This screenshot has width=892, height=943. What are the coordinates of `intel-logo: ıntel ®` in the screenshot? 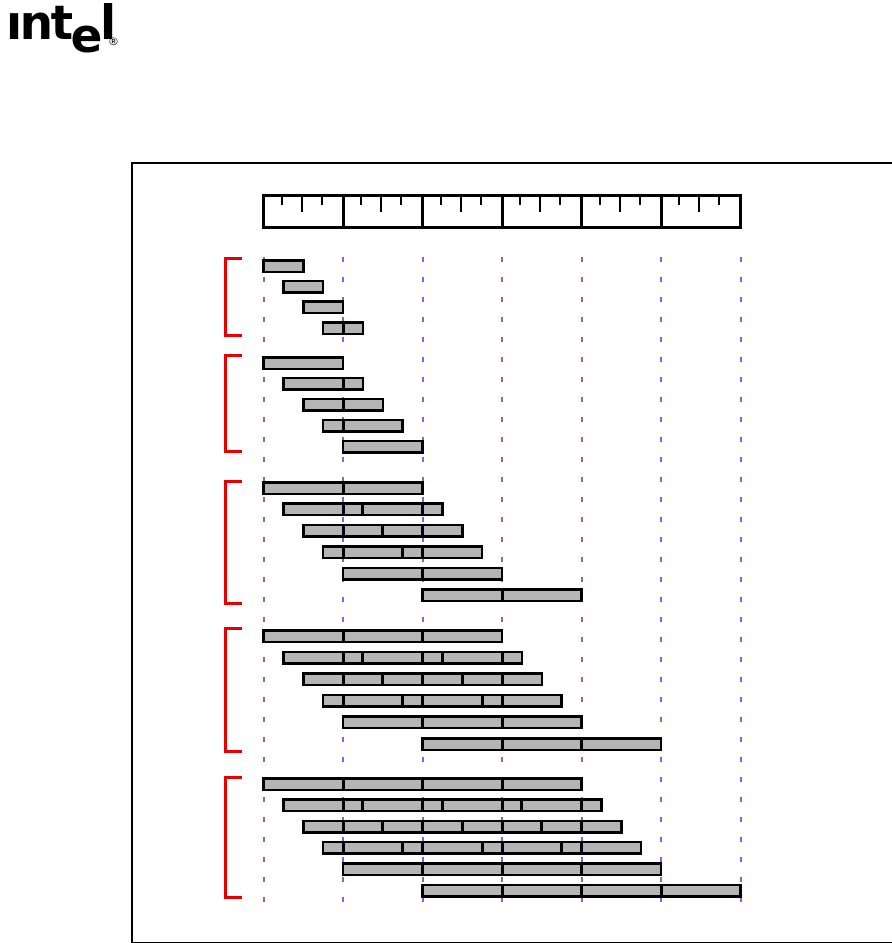 It's located at (62, 30).